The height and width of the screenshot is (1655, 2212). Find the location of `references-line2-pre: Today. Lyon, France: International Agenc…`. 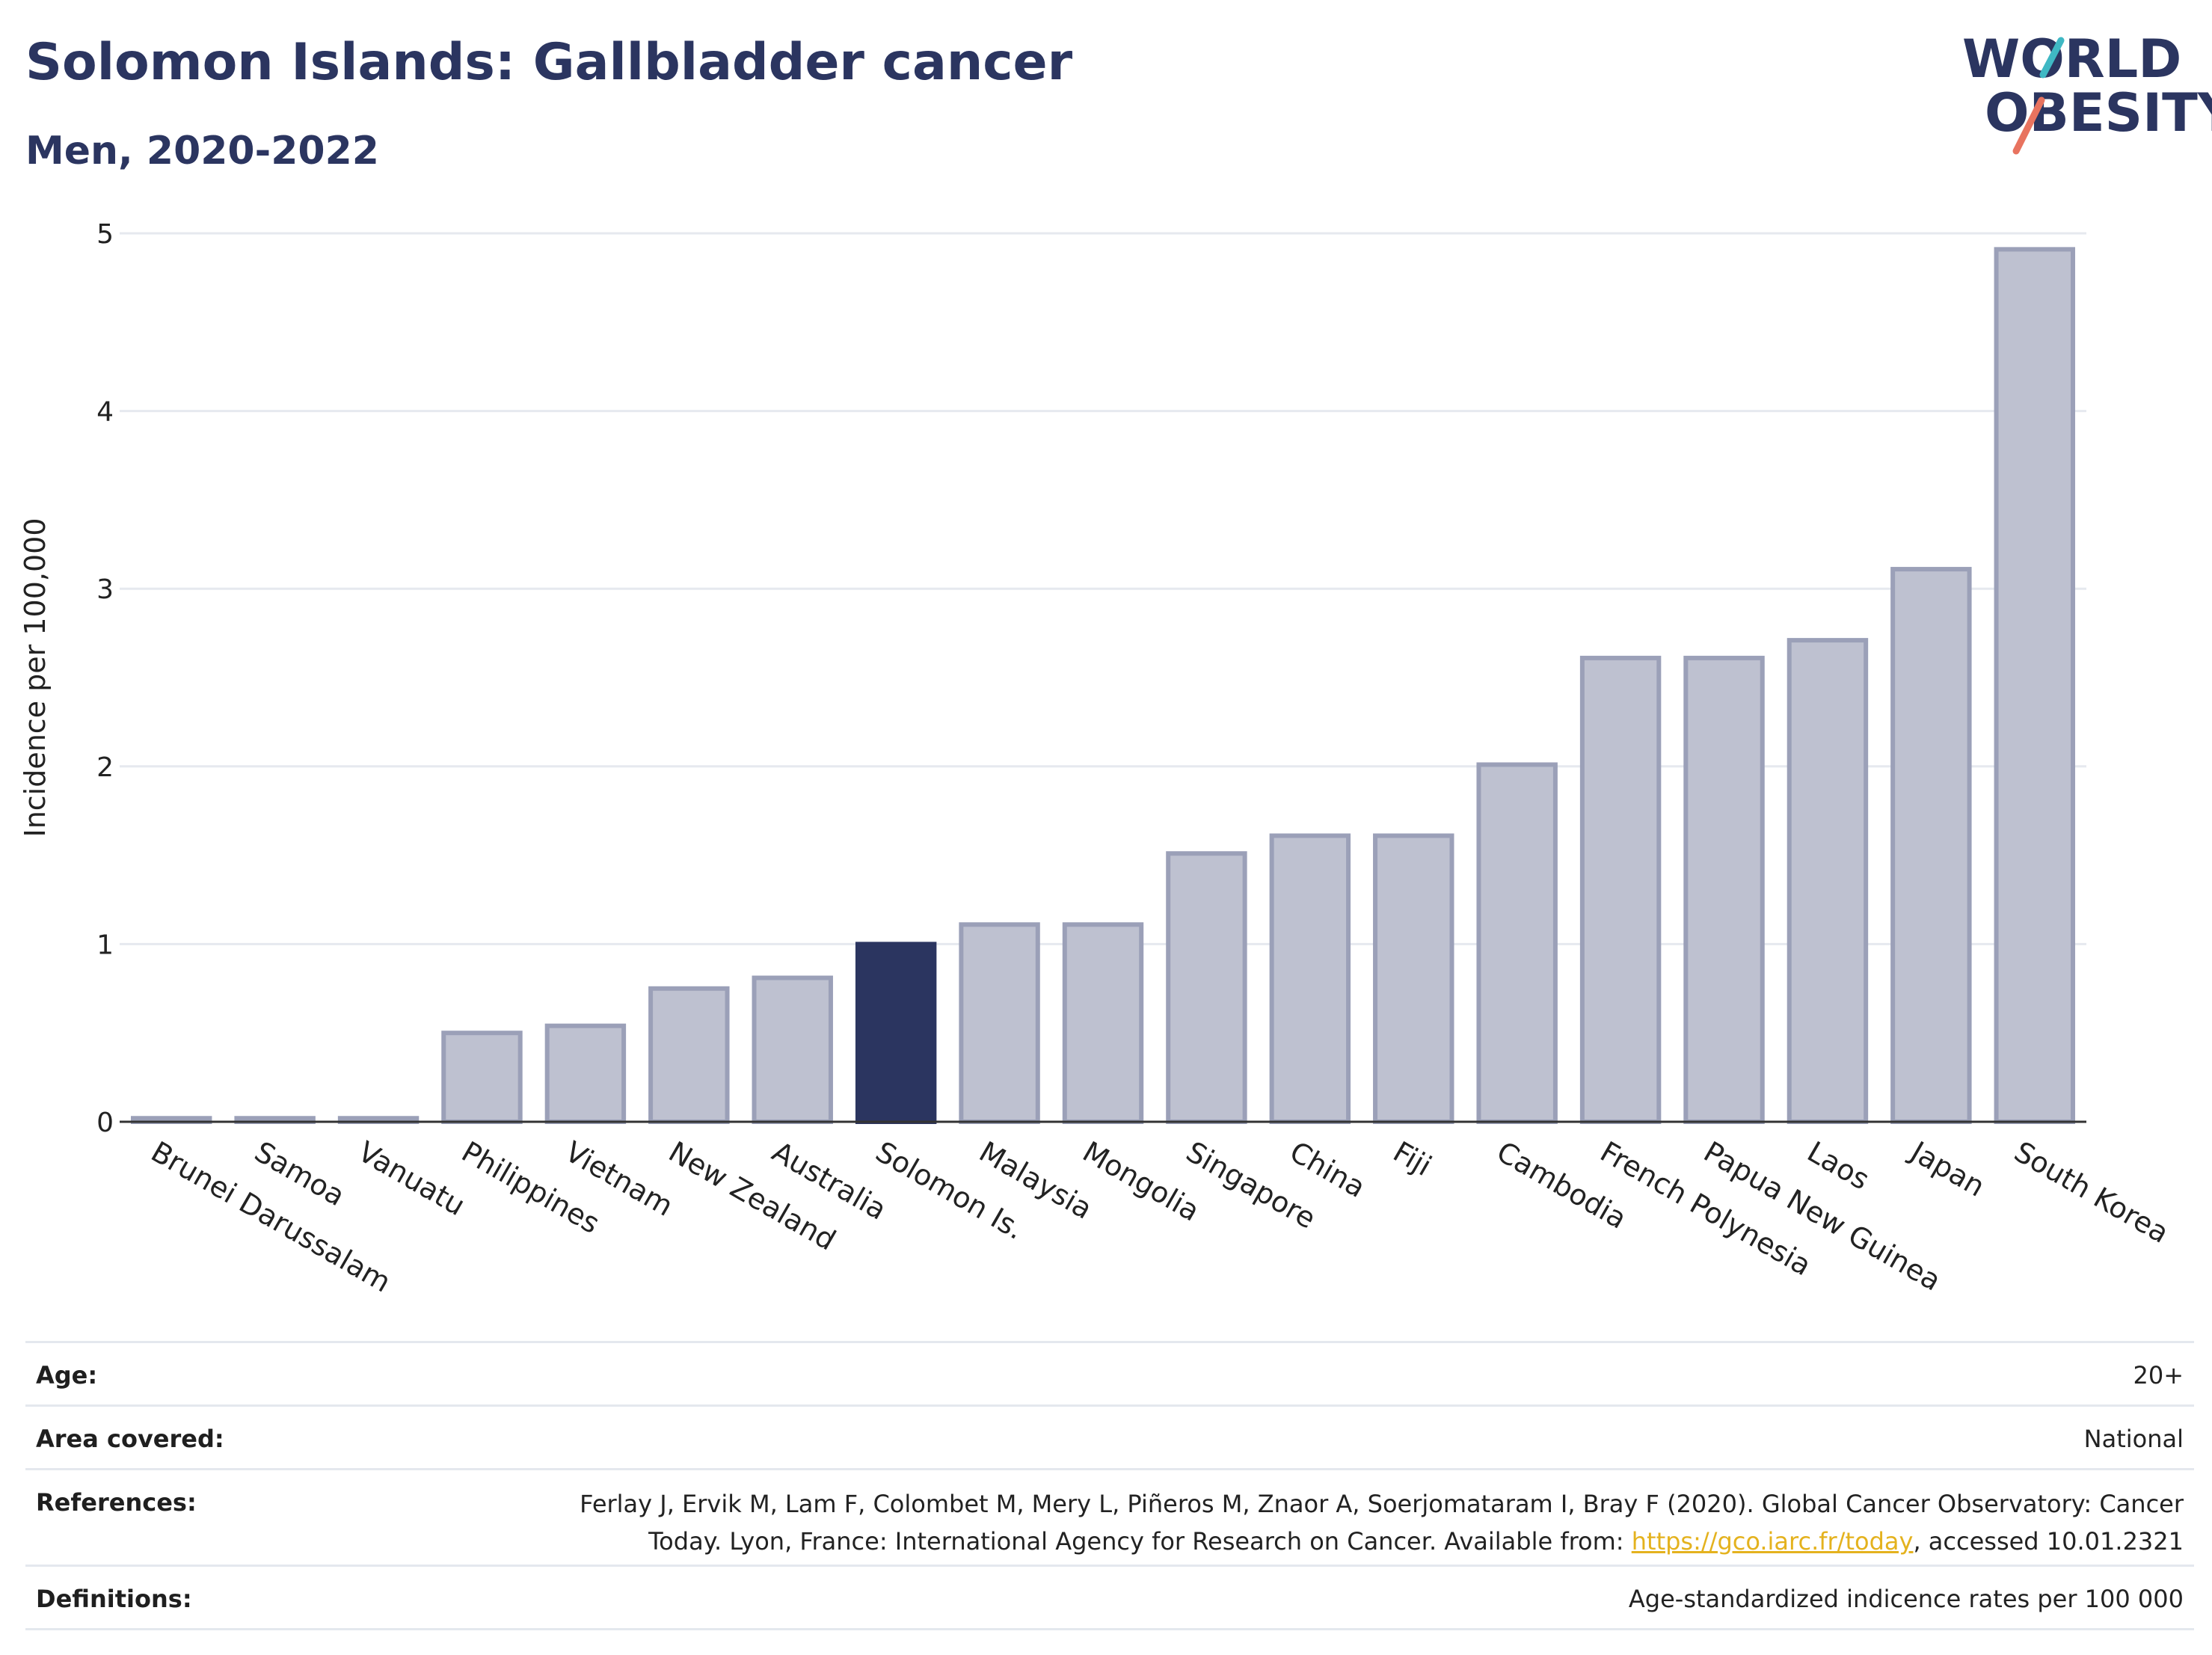

references-line2-pre: Today. Lyon, France: International Agenc… is located at coordinates (1140, 1541).